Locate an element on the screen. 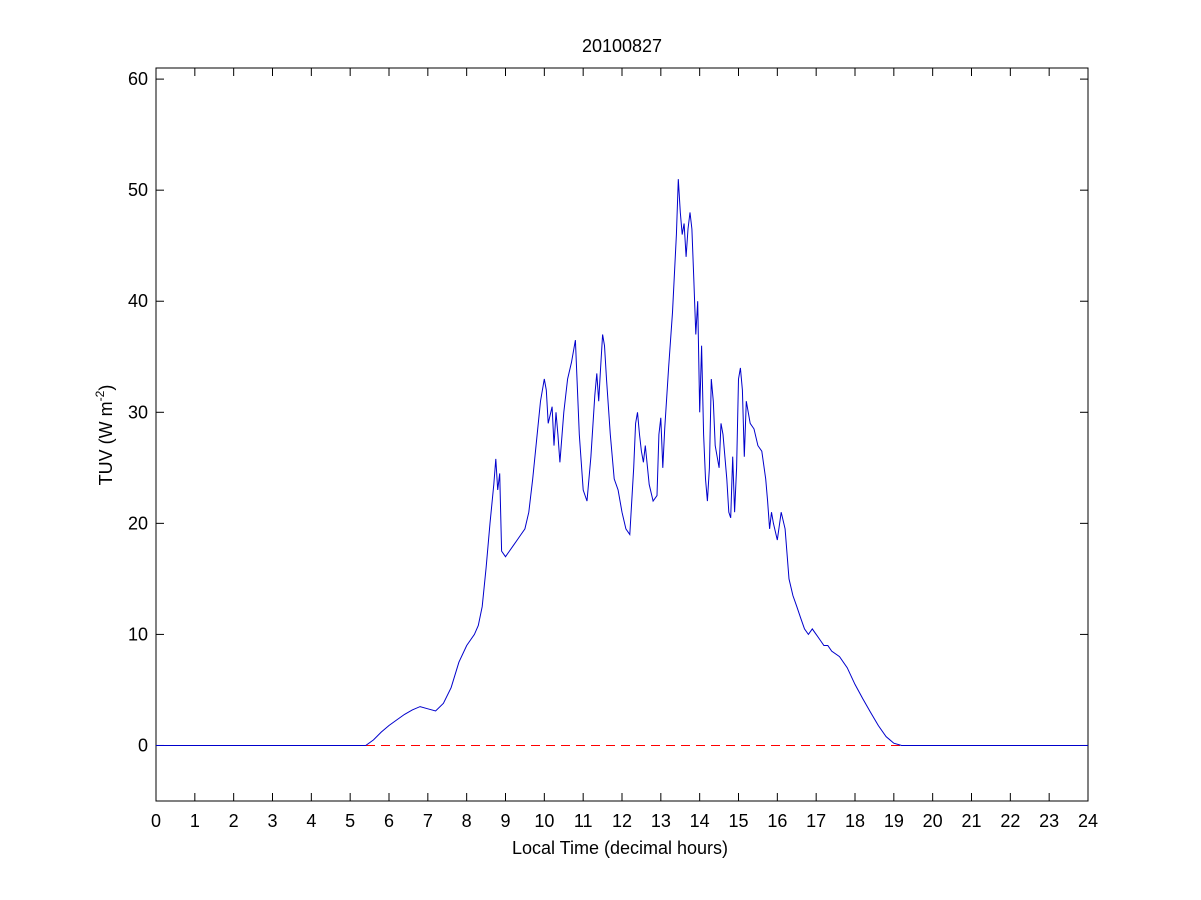  x-tick-label: 8 is located at coordinates (467, 821).